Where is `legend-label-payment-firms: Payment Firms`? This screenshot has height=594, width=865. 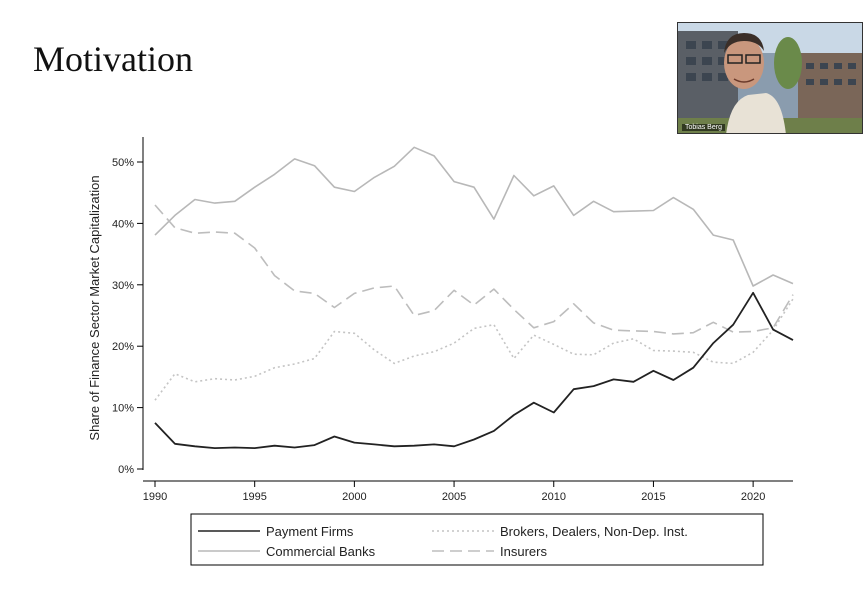
legend-label-payment-firms: Payment Firms is located at coordinates (310, 531).